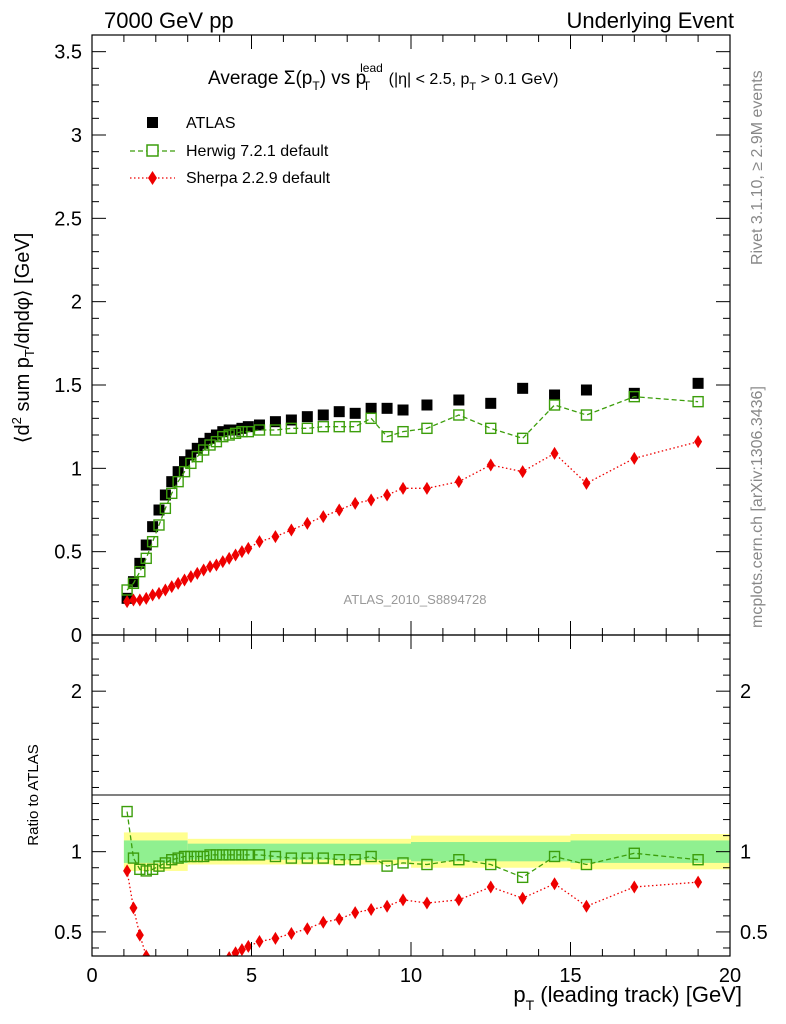  I want to click on legend-marker-atlas, so click(152, 122).